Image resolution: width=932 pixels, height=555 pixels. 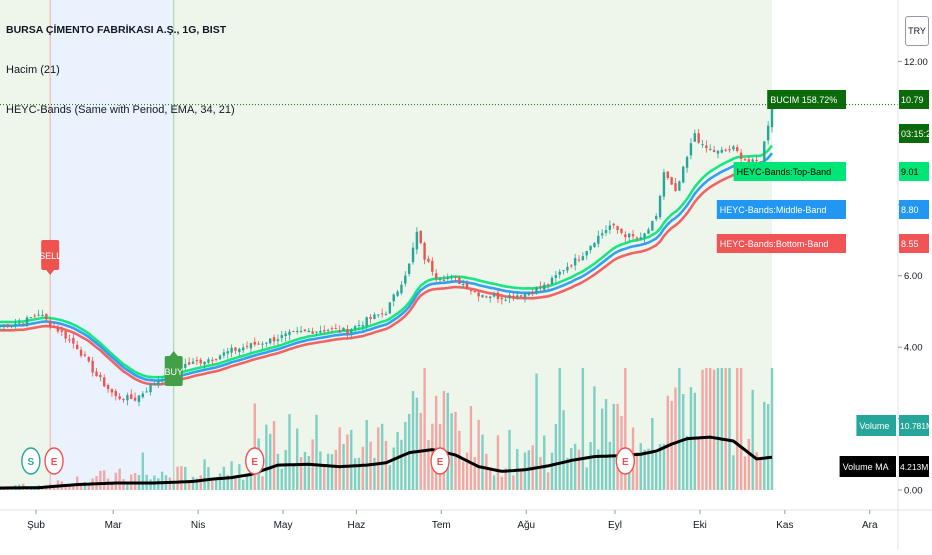 What do you see at coordinates (884, 466) in the screenshot?
I see `volume-badge: Volume MA 4.213M` at bounding box center [884, 466].